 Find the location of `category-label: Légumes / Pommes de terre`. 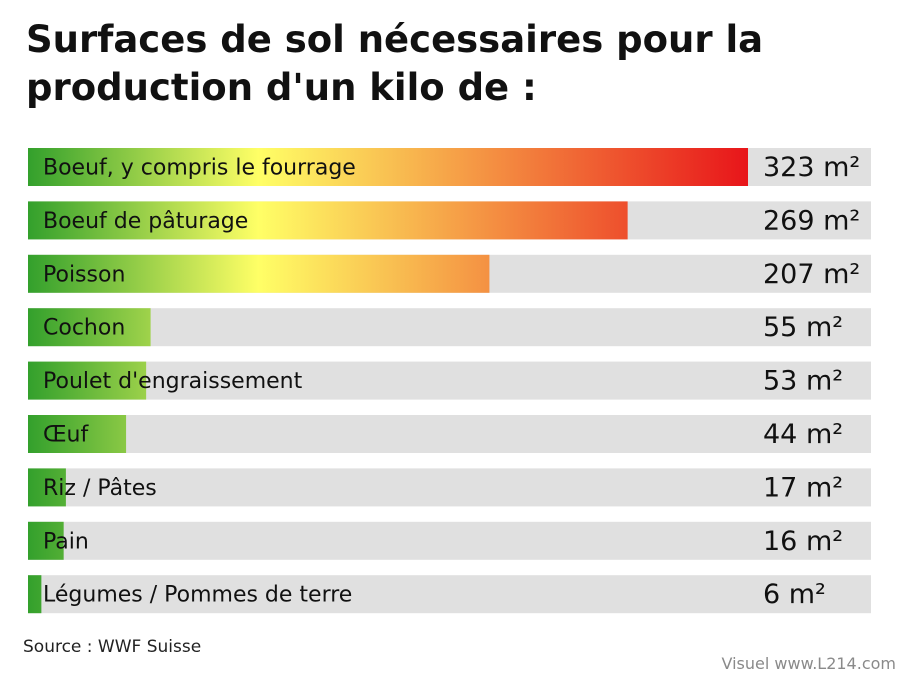

category-label: Légumes / Pommes de terre is located at coordinates (197, 595).